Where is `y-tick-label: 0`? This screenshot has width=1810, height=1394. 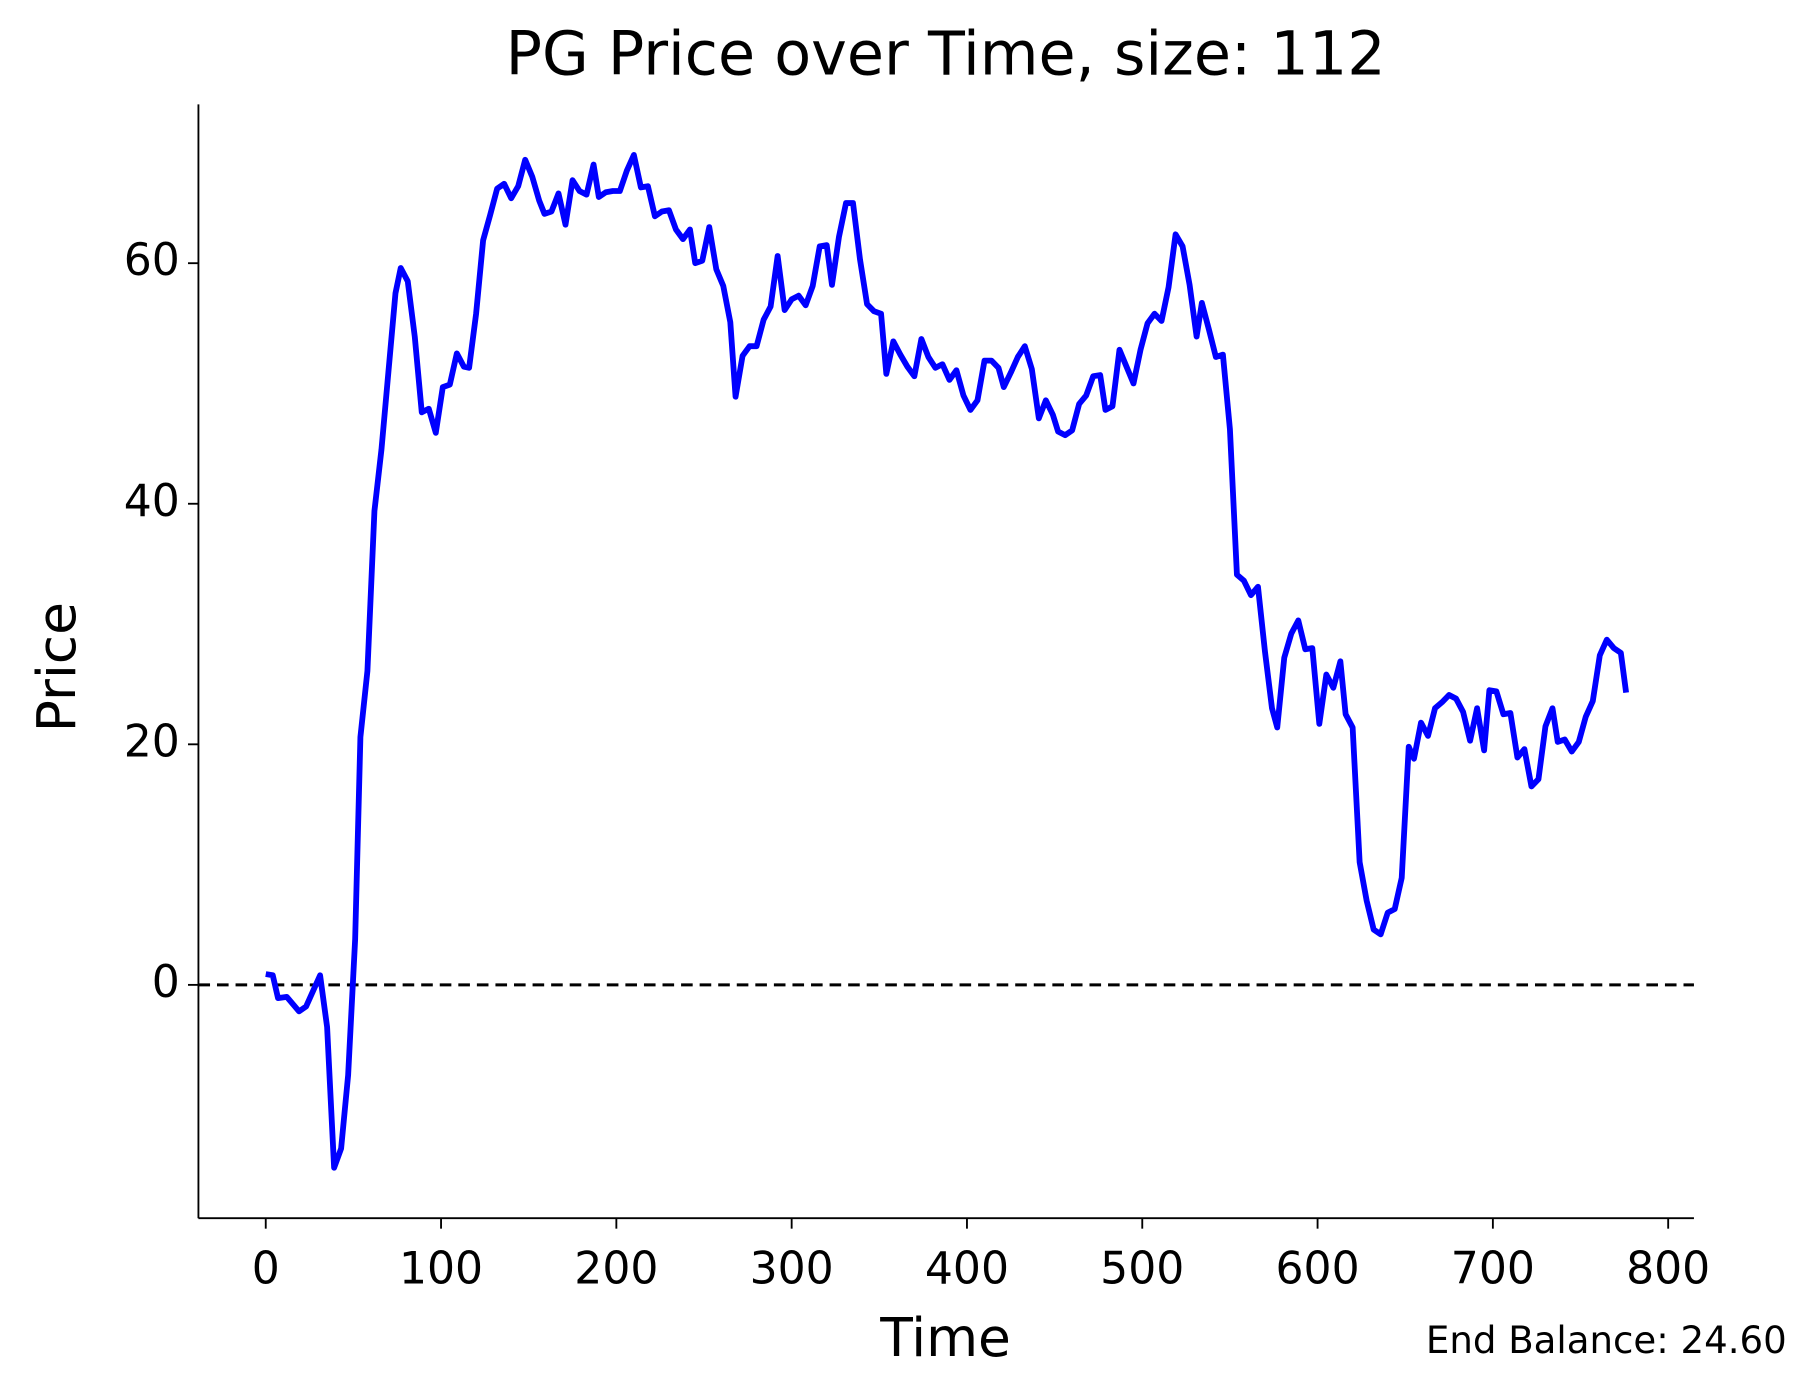 y-tick-label: 0 is located at coordinates (166, 982).